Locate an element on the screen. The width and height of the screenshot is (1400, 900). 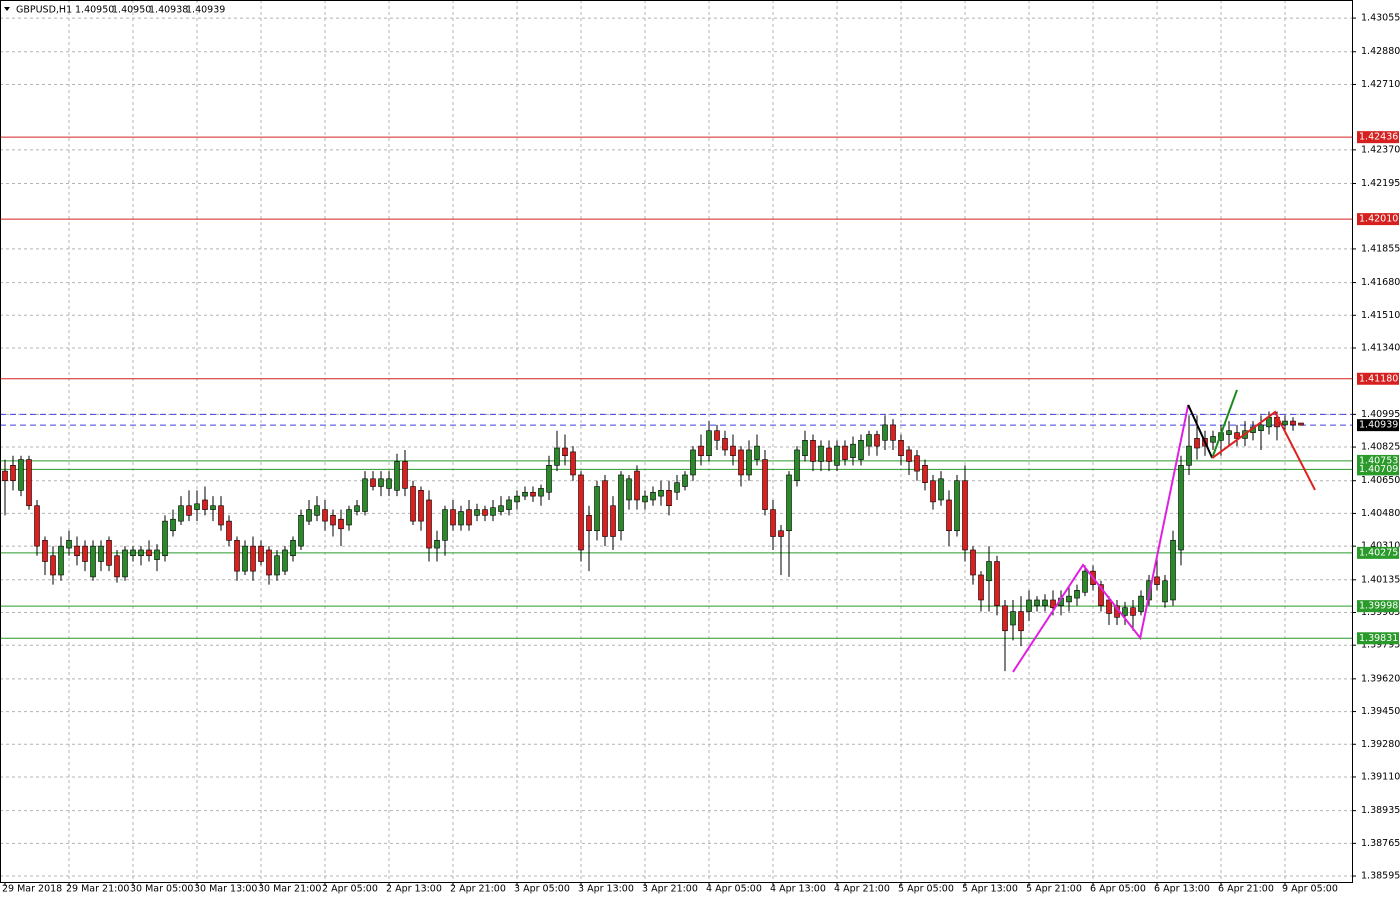
level-label: 1.40753 is located at coordinates (1378, 460).